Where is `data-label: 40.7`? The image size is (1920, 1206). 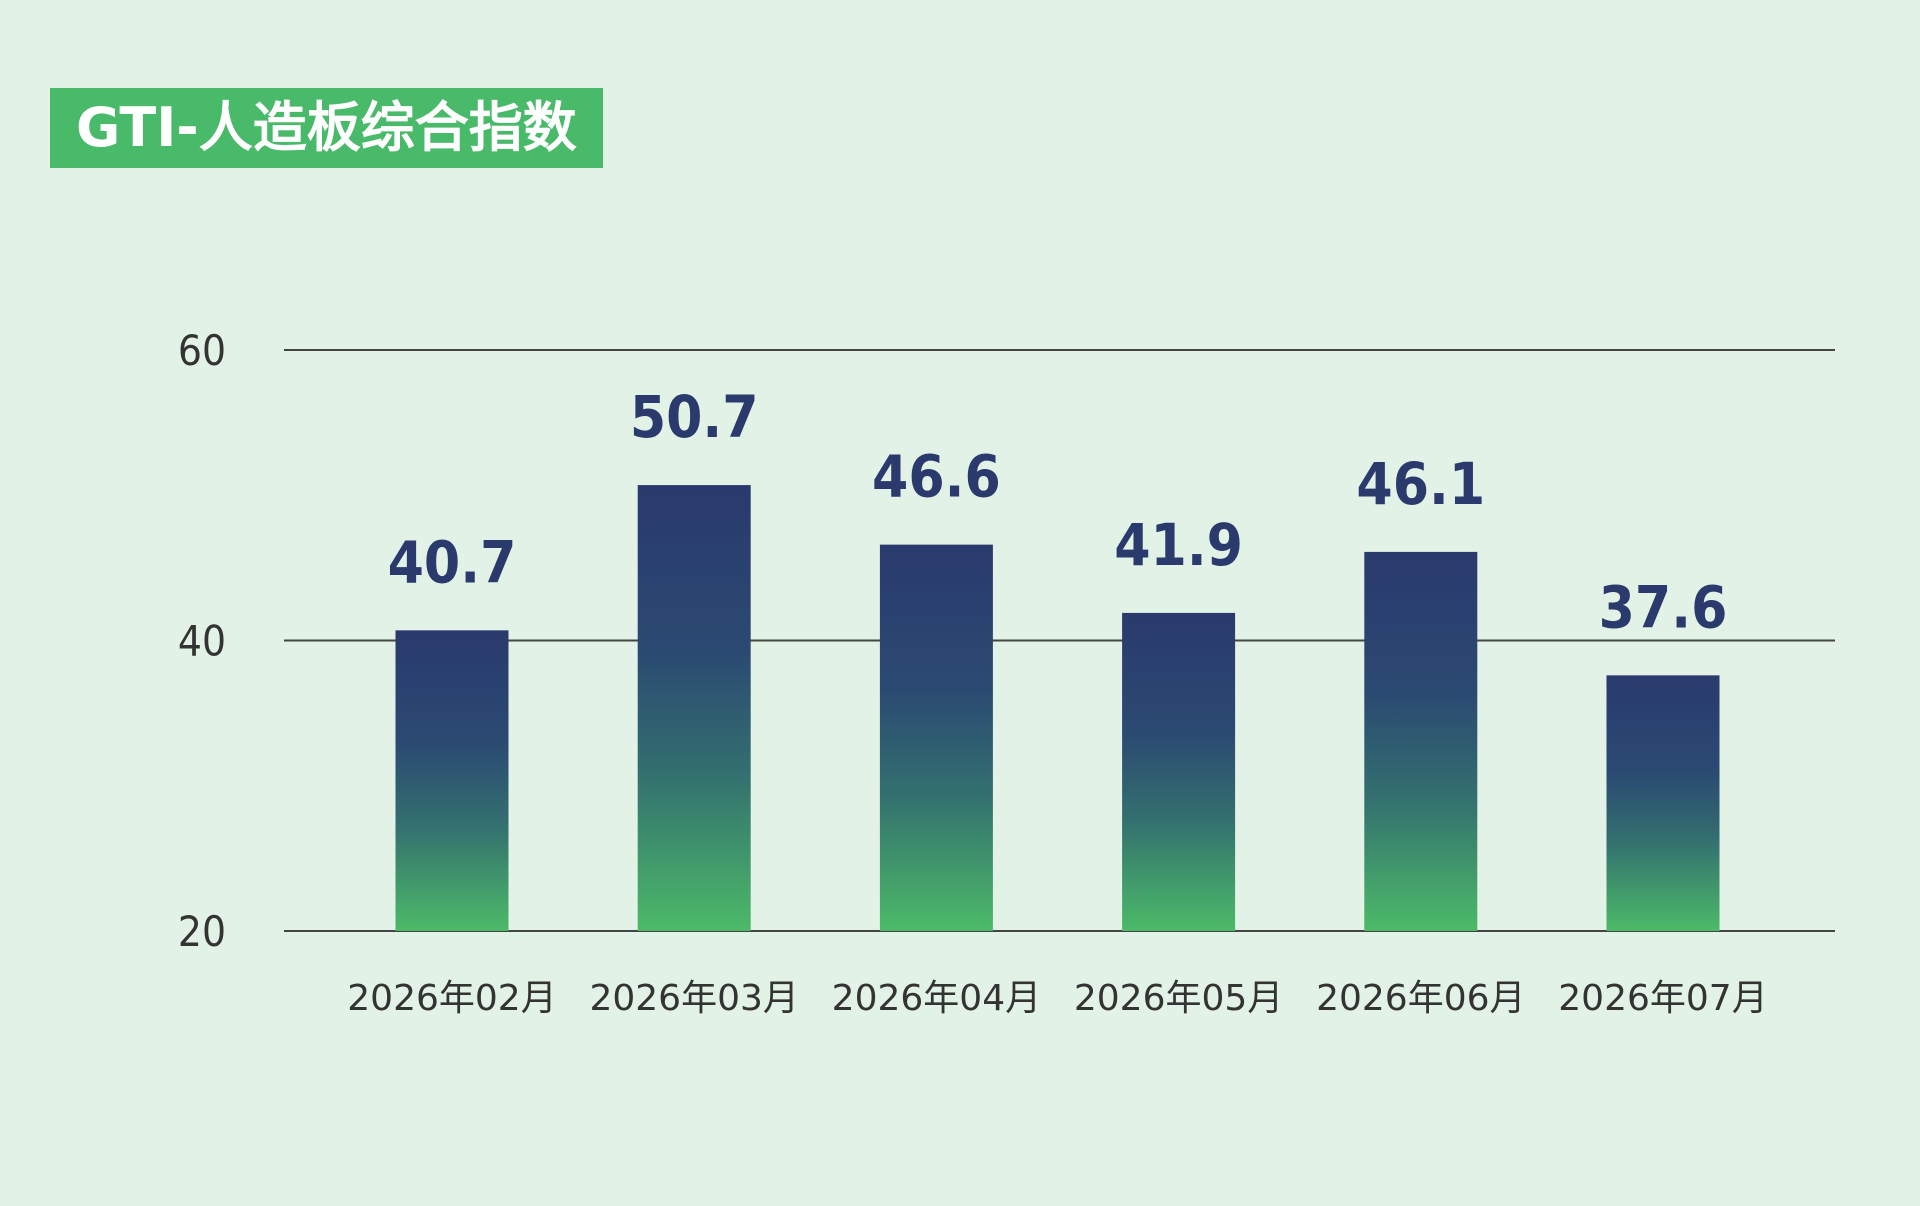
data-label: 40.7 is located at coordinates (452, 562).